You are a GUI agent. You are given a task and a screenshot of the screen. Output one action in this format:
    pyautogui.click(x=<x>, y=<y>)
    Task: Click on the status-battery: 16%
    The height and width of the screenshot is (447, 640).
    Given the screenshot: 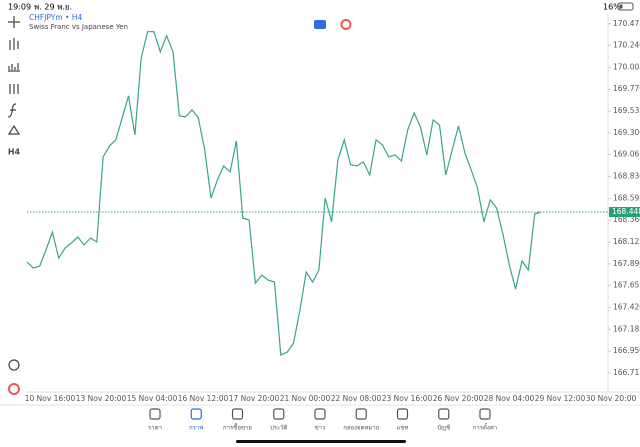 What is the action you would take?
    pyautogui.click(x=612, y=7)
    